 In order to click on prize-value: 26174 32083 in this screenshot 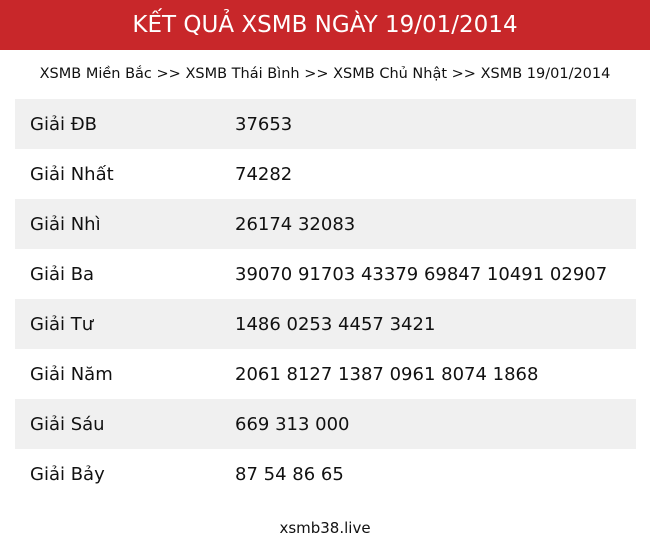, I will do `click(295, 224)`.